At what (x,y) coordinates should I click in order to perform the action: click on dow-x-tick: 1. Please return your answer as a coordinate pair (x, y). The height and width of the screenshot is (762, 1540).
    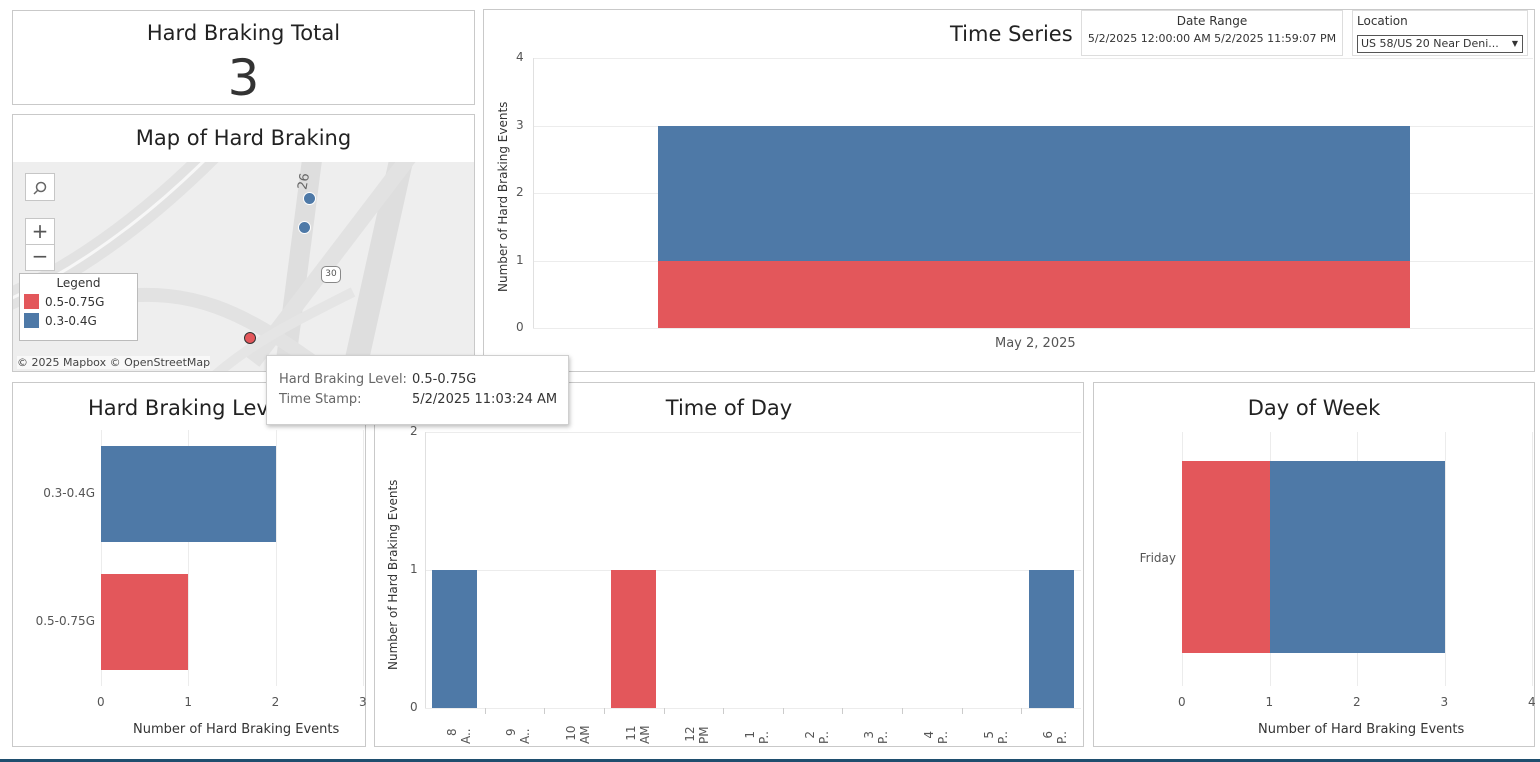
    Looking at the image, I should click on (1269, 702).